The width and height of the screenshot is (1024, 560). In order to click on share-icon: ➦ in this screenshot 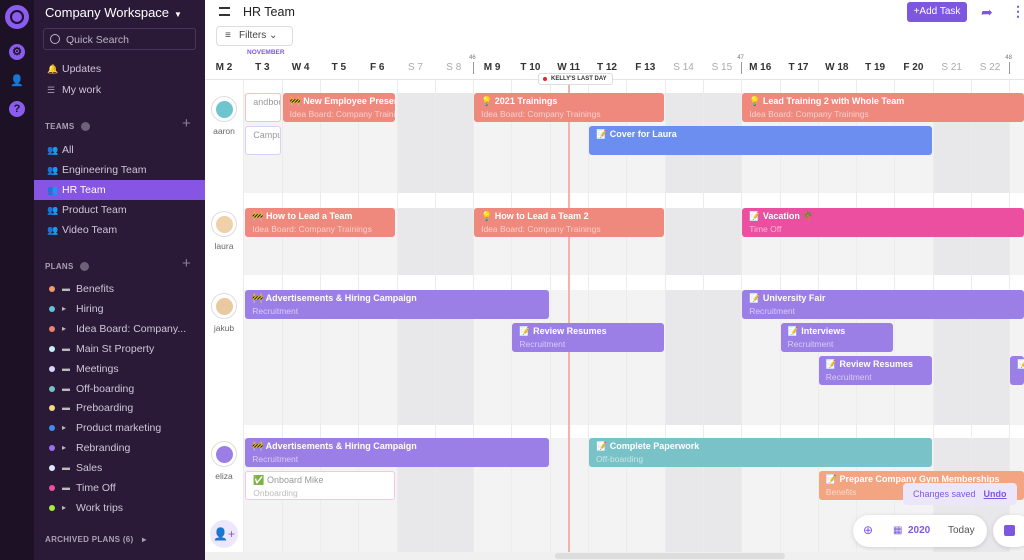, I will do `click(987, 12)`.